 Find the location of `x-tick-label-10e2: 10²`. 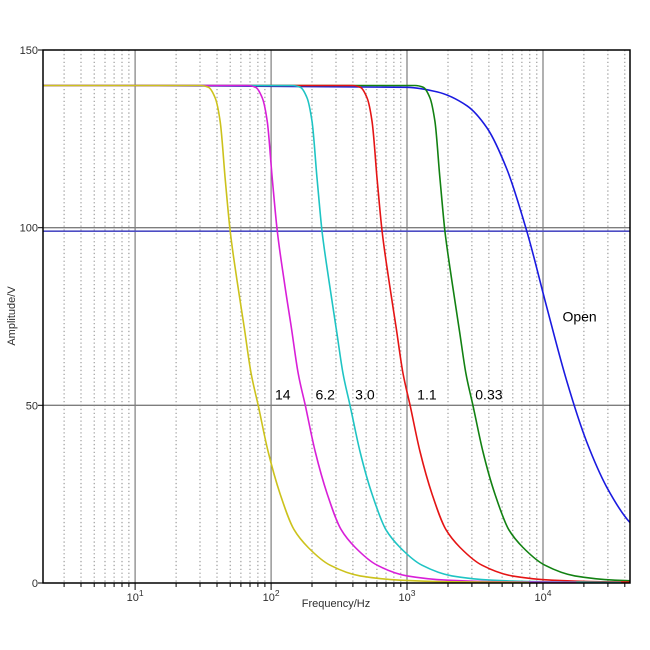

x-tick-label-10e2: 10² is located at coordinates (271, 596).